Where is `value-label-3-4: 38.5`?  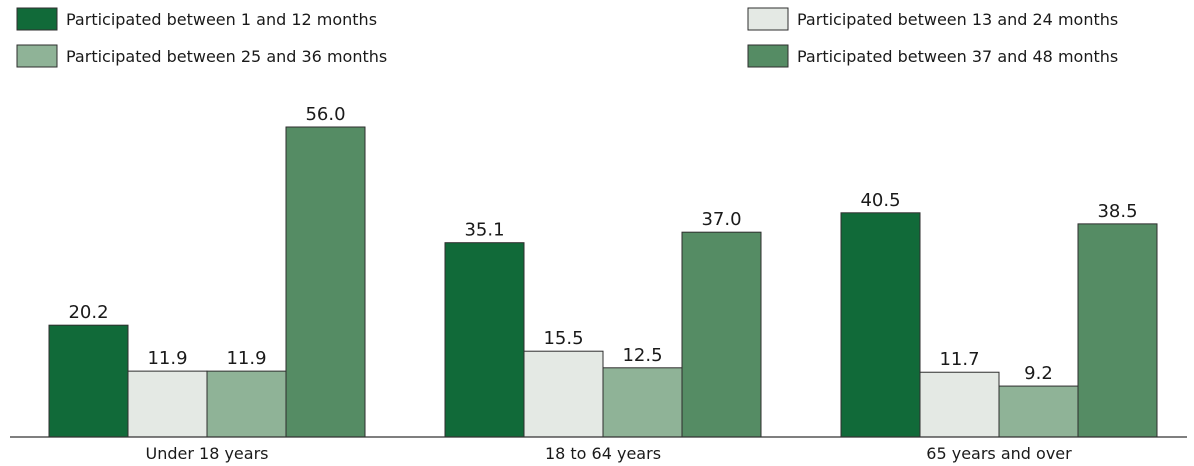 value-label-3-4: 38.5 is located at coordinates (1117, 211).